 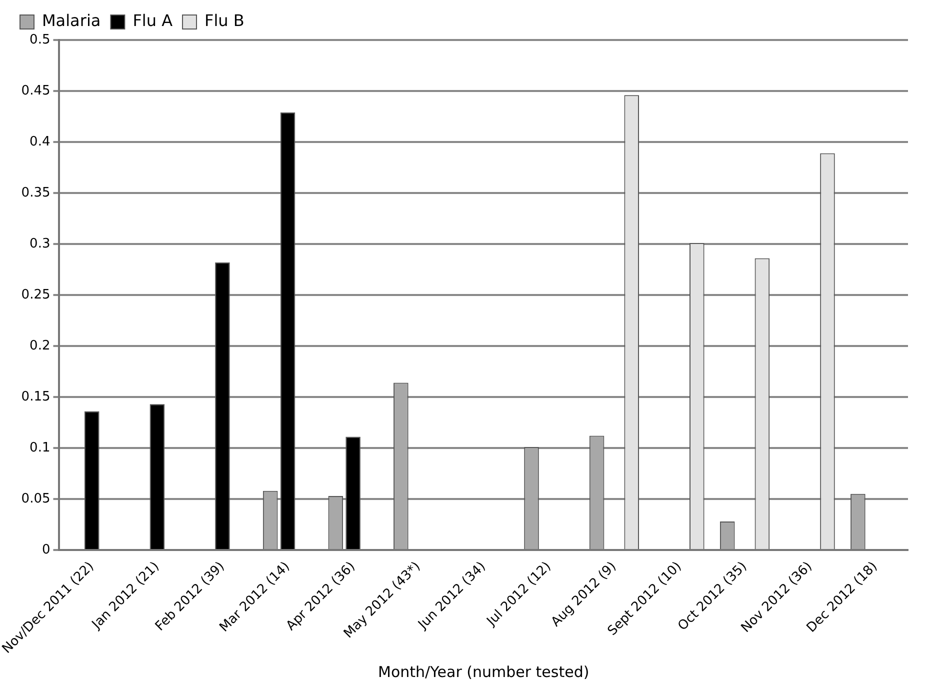 What do you see at coordinates (40, 346) in the screenshot?
I see `y-tick-label: 0.2` at bounding box center [40, 346].